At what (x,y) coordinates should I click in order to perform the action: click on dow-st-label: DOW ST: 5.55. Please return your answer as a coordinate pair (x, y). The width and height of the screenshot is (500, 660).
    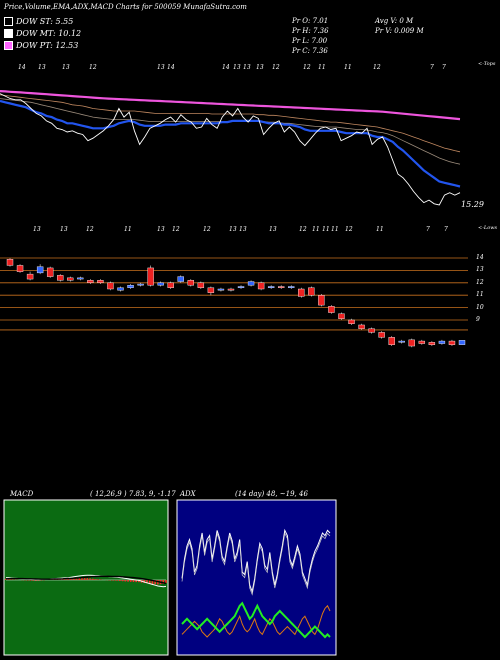
    Looking at the image, I should click on (45, 21).